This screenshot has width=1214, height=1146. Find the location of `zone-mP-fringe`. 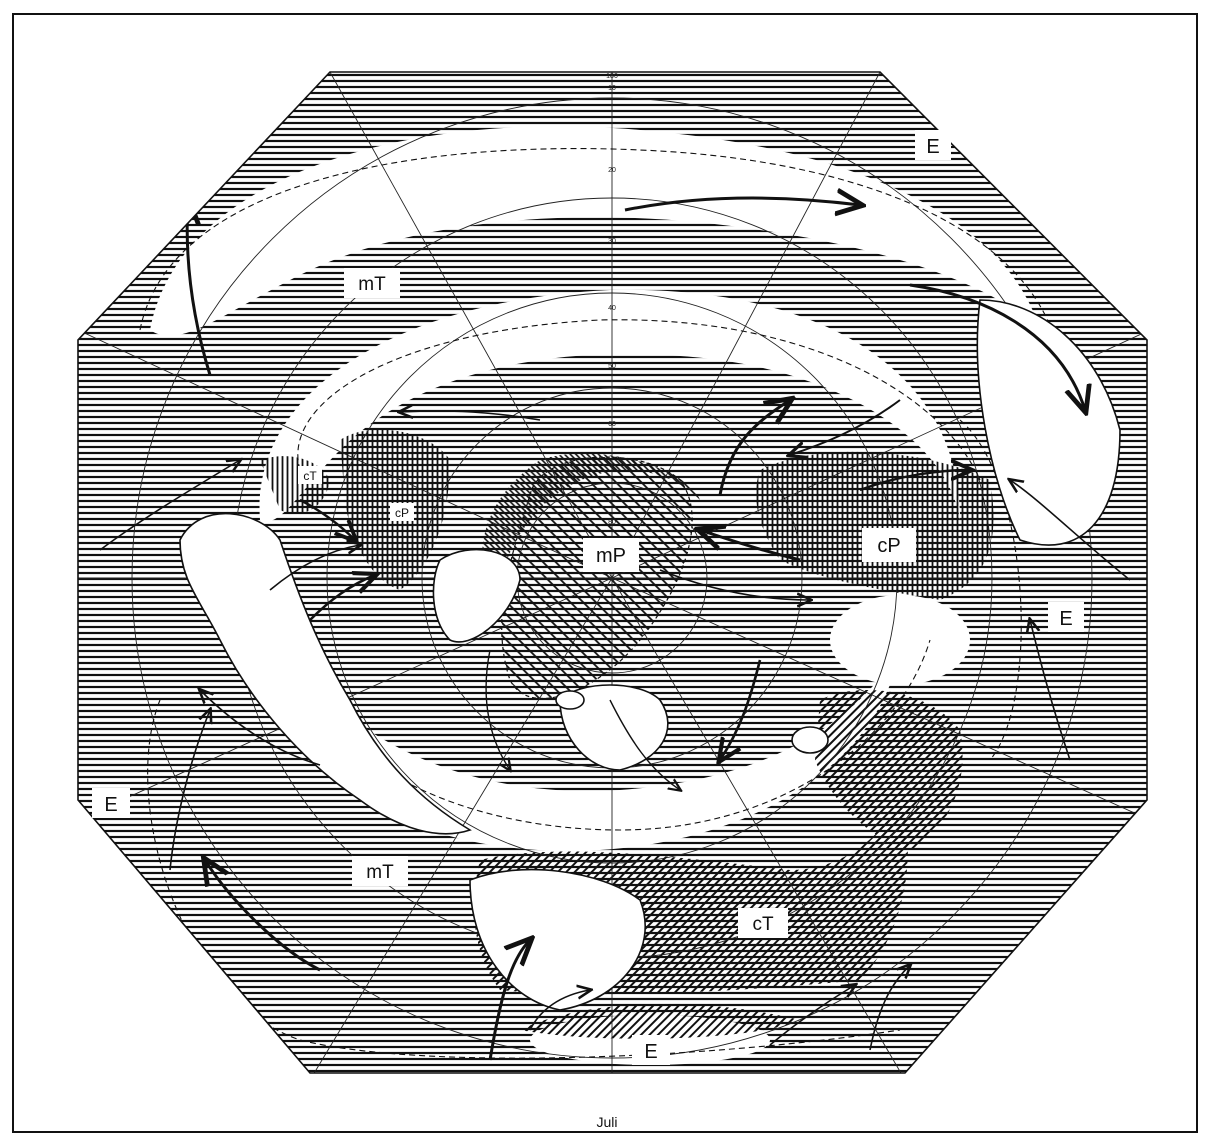

zone-mP-fringe is located at coordinates (591, 526).